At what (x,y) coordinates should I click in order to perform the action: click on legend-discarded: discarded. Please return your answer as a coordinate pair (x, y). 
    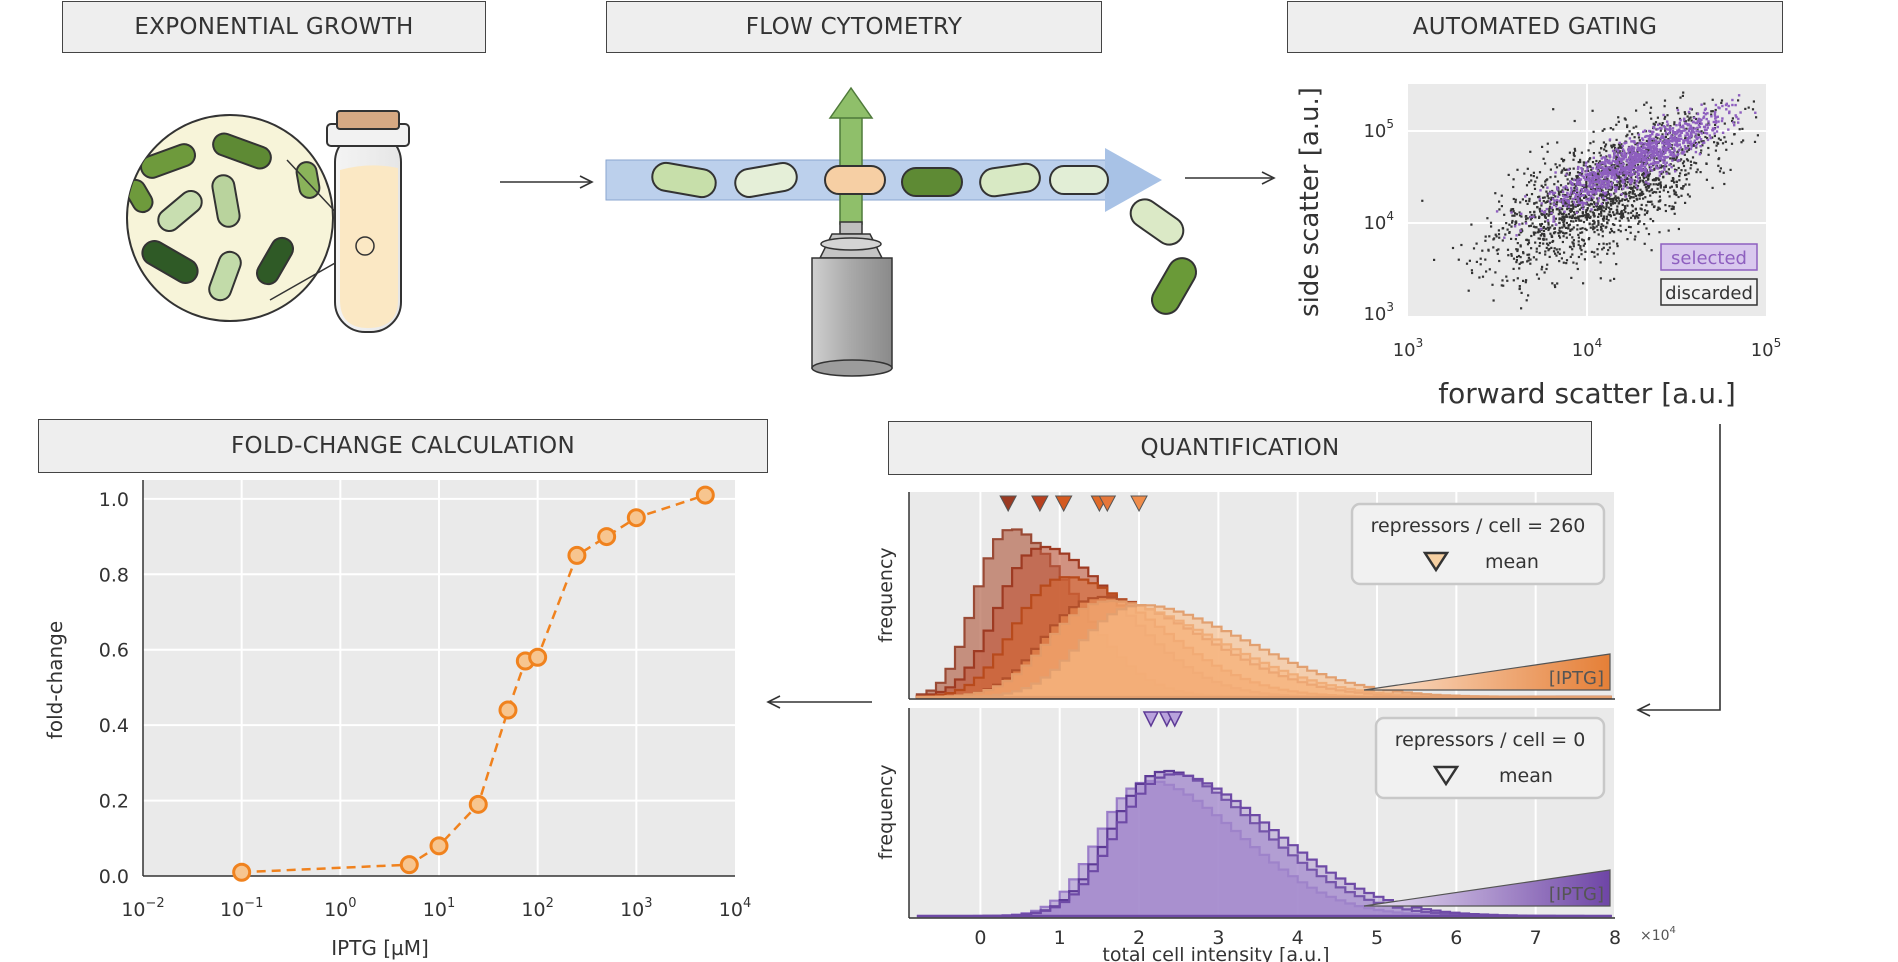
    Looking at the image, I should click on (1709, 293).